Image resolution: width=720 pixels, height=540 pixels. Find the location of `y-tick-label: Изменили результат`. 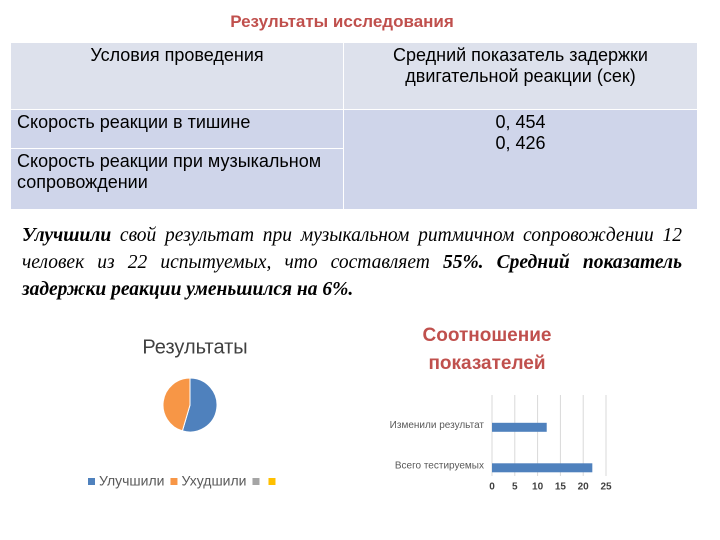

y-tick-label: Изменили результат is located at coordinates (437, 425).